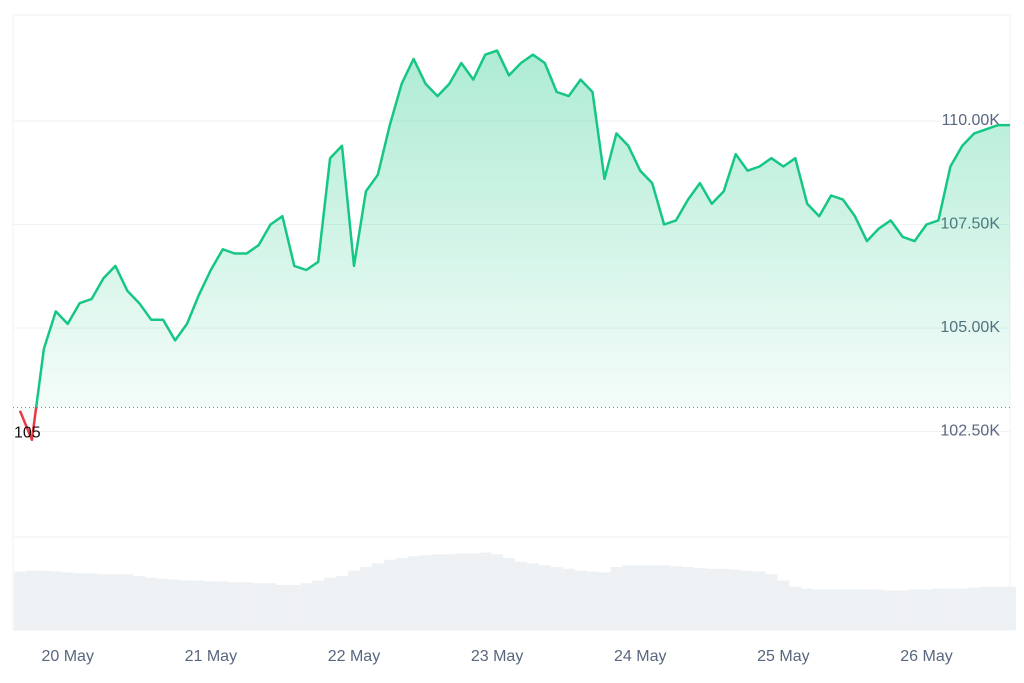 The height and width of the screenshot is (683, 1024). Describe the element at coordinates (67, 656) in the screenshot. I see `x-tick-label: 20 May` at that location.